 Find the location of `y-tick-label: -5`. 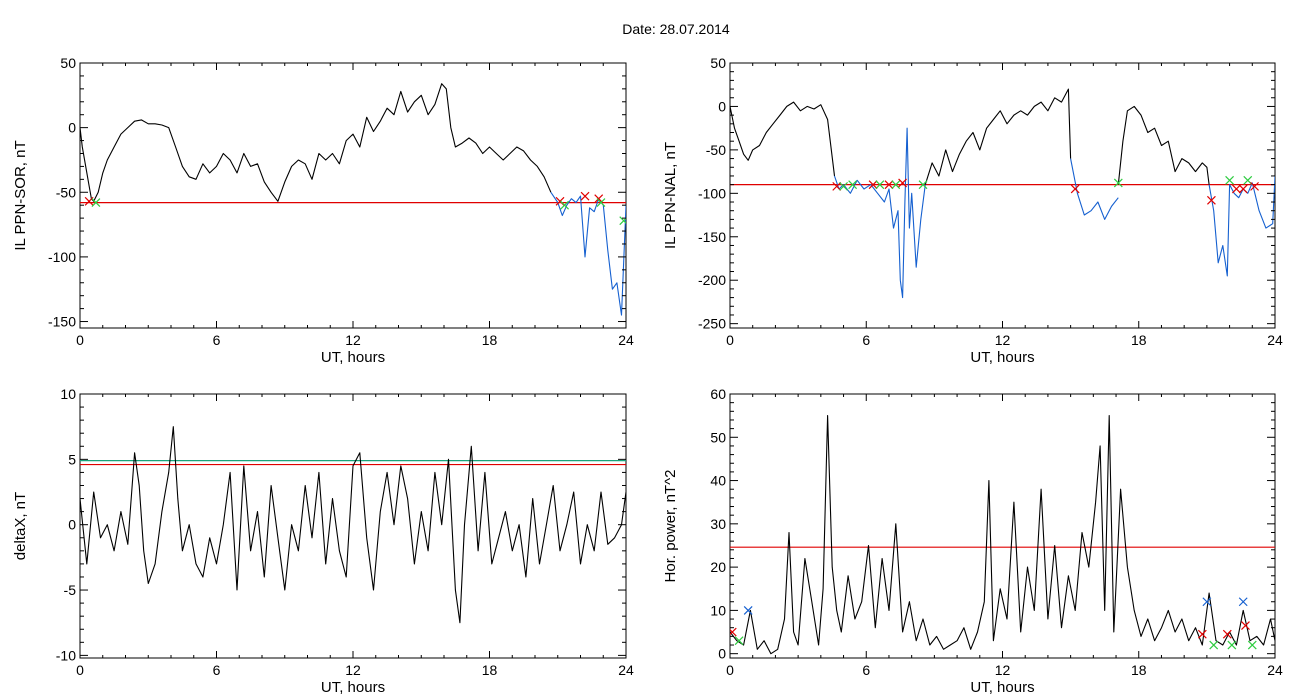

y-tick-label: -5 is located at coordinates (70, 590).